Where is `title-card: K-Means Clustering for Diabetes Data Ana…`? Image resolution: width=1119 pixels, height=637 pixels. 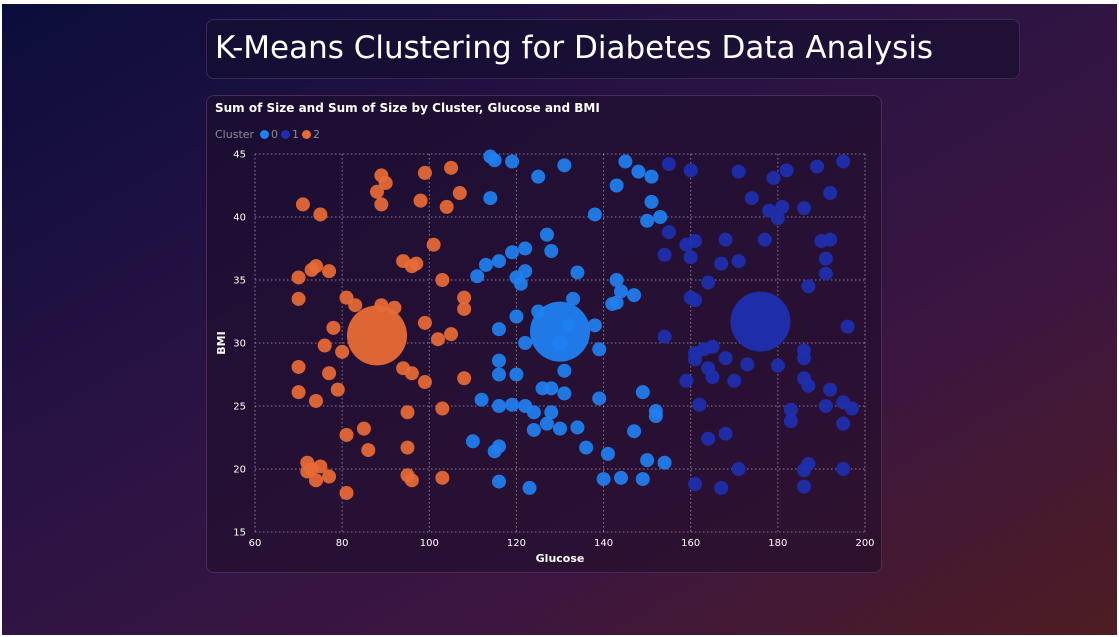 title-card: K-Means Clustering for Diabetes Data Ana… is located at coordinates (613, 49).